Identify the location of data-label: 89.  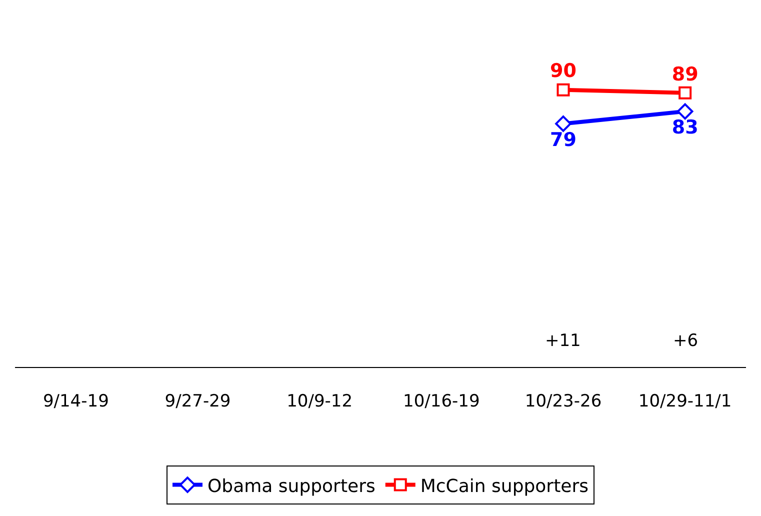
(685, 74).